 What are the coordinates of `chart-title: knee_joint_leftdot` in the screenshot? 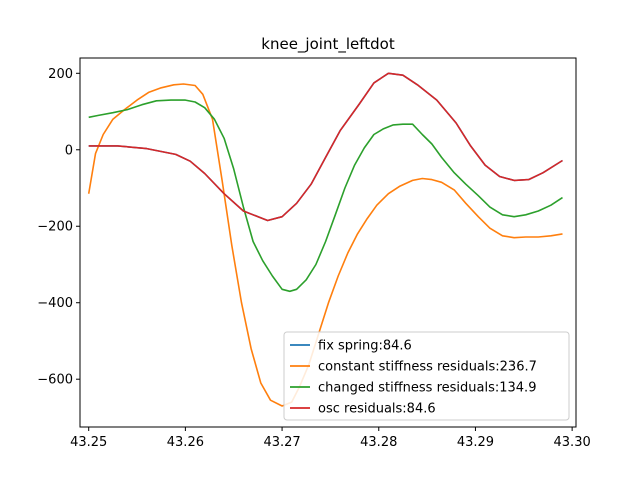 It's located at (328, 44).